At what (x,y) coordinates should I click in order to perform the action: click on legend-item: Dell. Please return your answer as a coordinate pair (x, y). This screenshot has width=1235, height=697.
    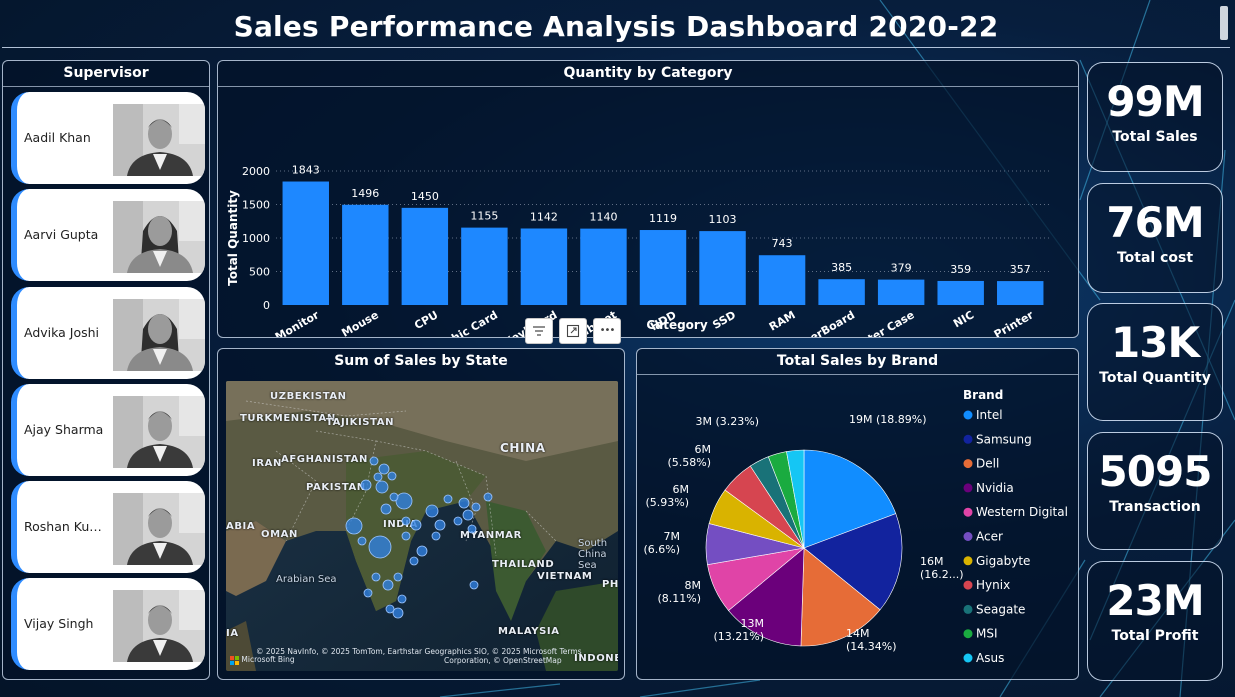
    Looking at the image, I should click on (987, 464).